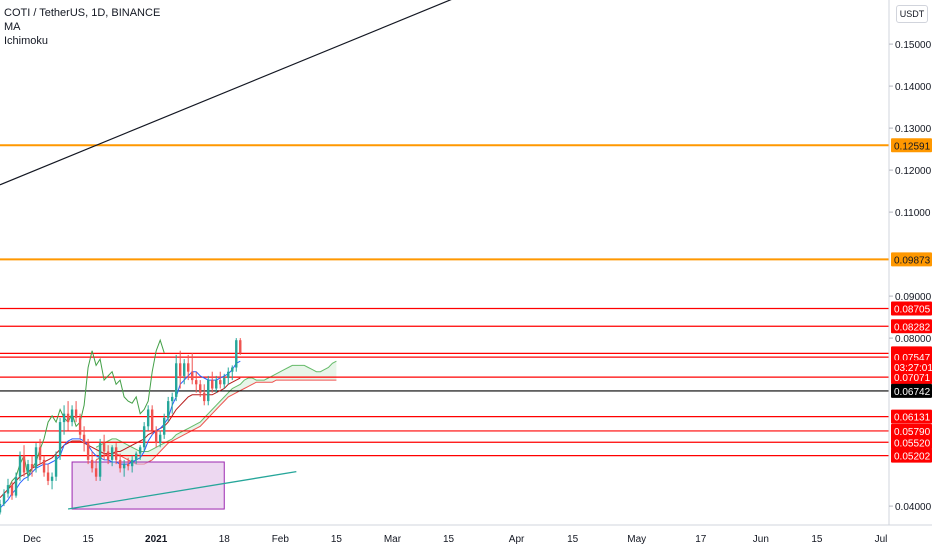  What do you see at coordinates (913, 45) in the screenshot?
I see `price-tick-label: 0.15000` at bounding box center [913, 45].